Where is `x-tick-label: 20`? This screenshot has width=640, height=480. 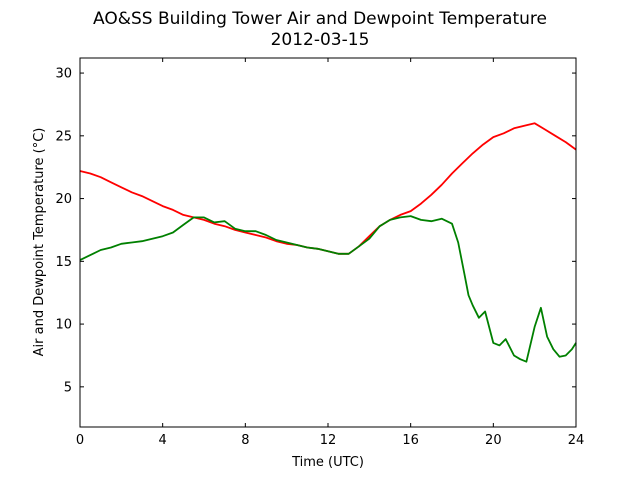 x-tick-label: 20 is located at coordinates (493, 440).